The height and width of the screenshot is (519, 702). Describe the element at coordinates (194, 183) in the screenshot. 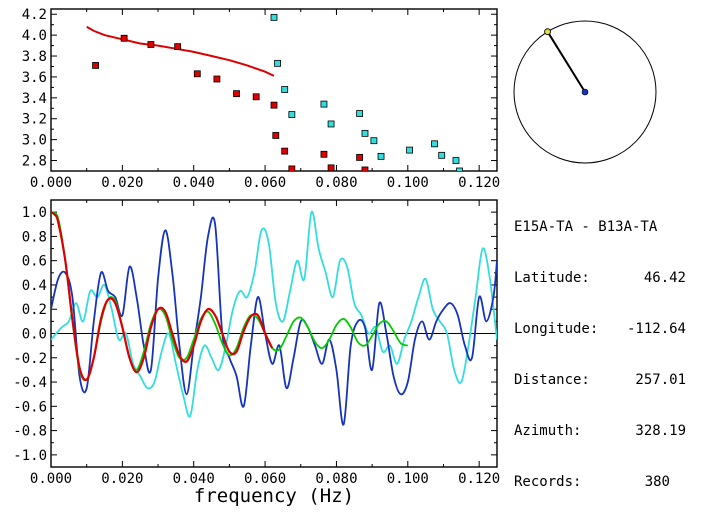

I see `top-xtick-label: 0.040` at that location.